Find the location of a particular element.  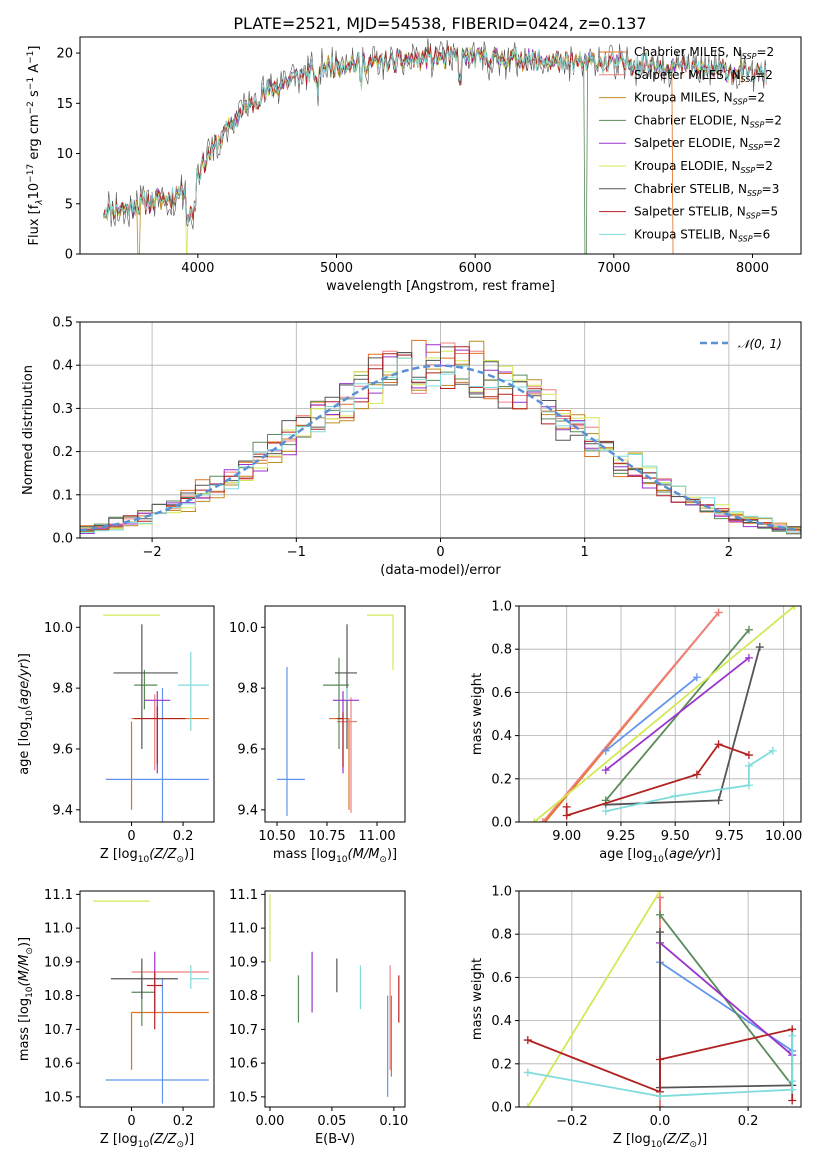

x-tick-label: 10.50 is located at coordinates (276, 836).